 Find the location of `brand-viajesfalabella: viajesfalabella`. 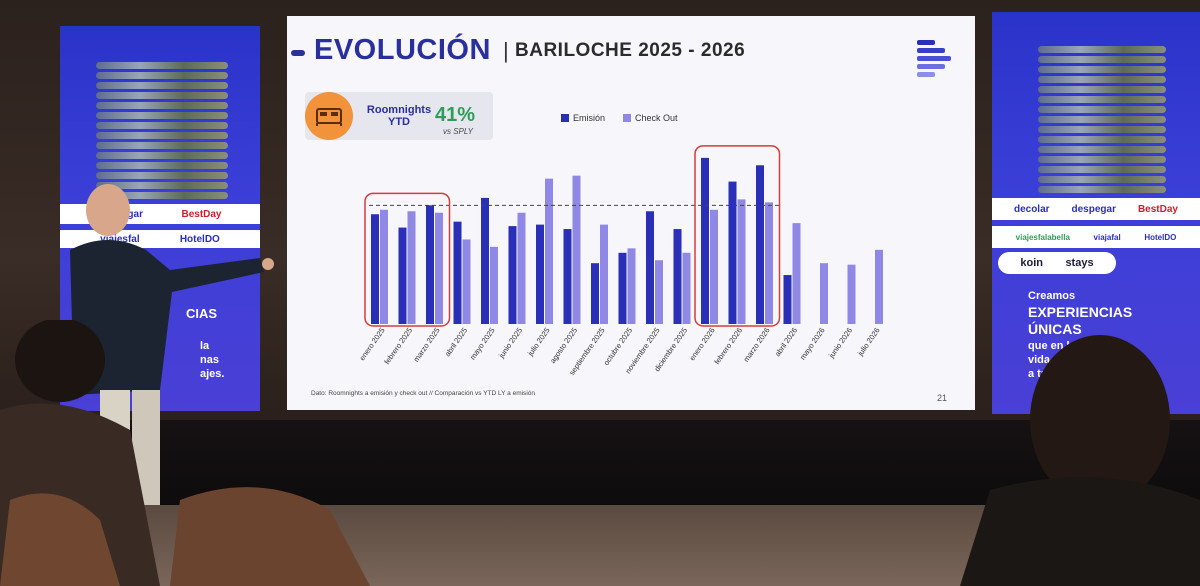

brand-viajesfalabella: viajesfalabella is located at coordinates (1042, 237).